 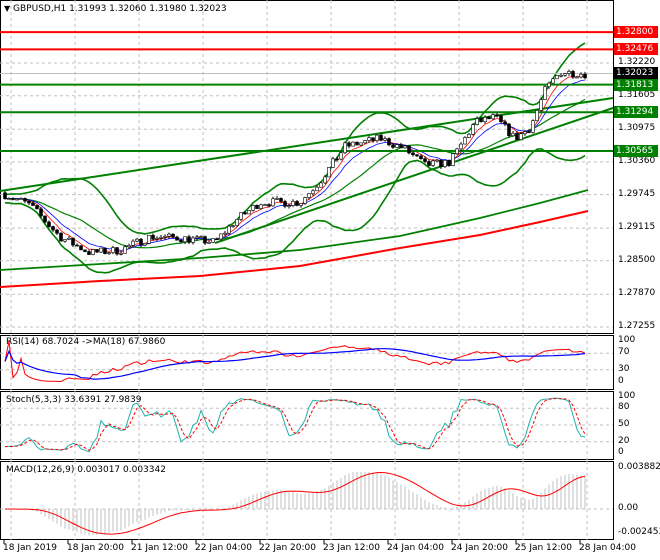 I want to click on time-axis-label: 23 Jan 12:00, so click(x=351, y=548).